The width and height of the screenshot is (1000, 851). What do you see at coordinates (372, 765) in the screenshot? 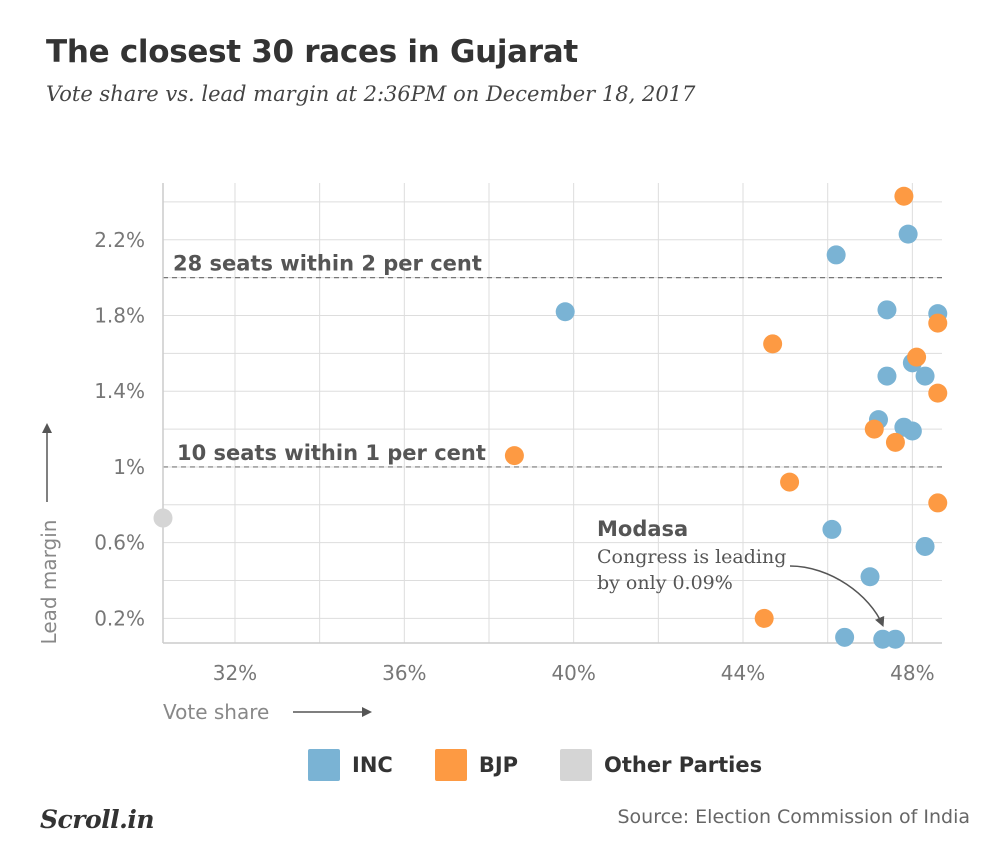
I see `legend-label-inc: INC` at bounding box center [372, 765].